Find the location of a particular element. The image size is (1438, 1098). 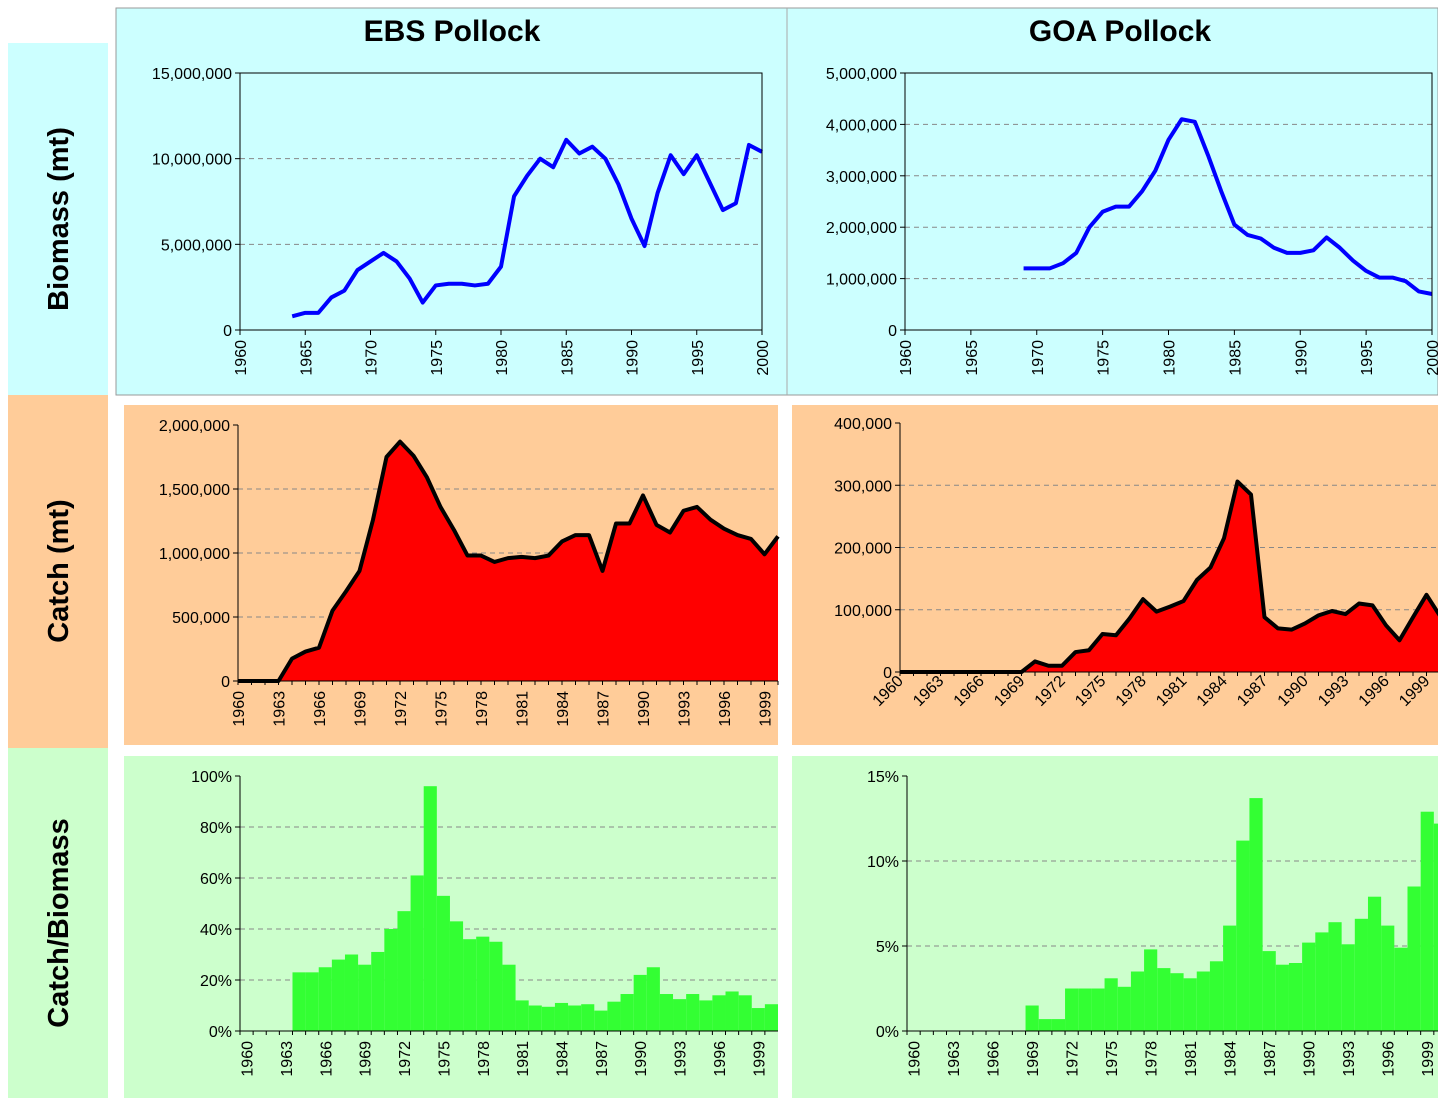

plot-frame is located at coordinates (1168, 201).